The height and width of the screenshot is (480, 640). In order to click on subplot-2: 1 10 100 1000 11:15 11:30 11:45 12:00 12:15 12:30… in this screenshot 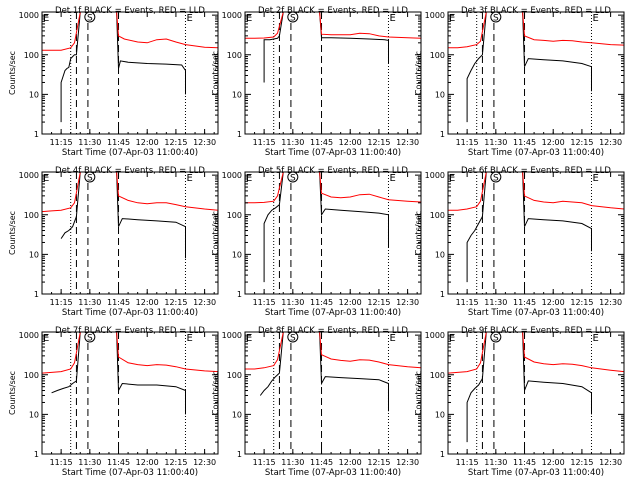, I will do `click(316, 82)`.